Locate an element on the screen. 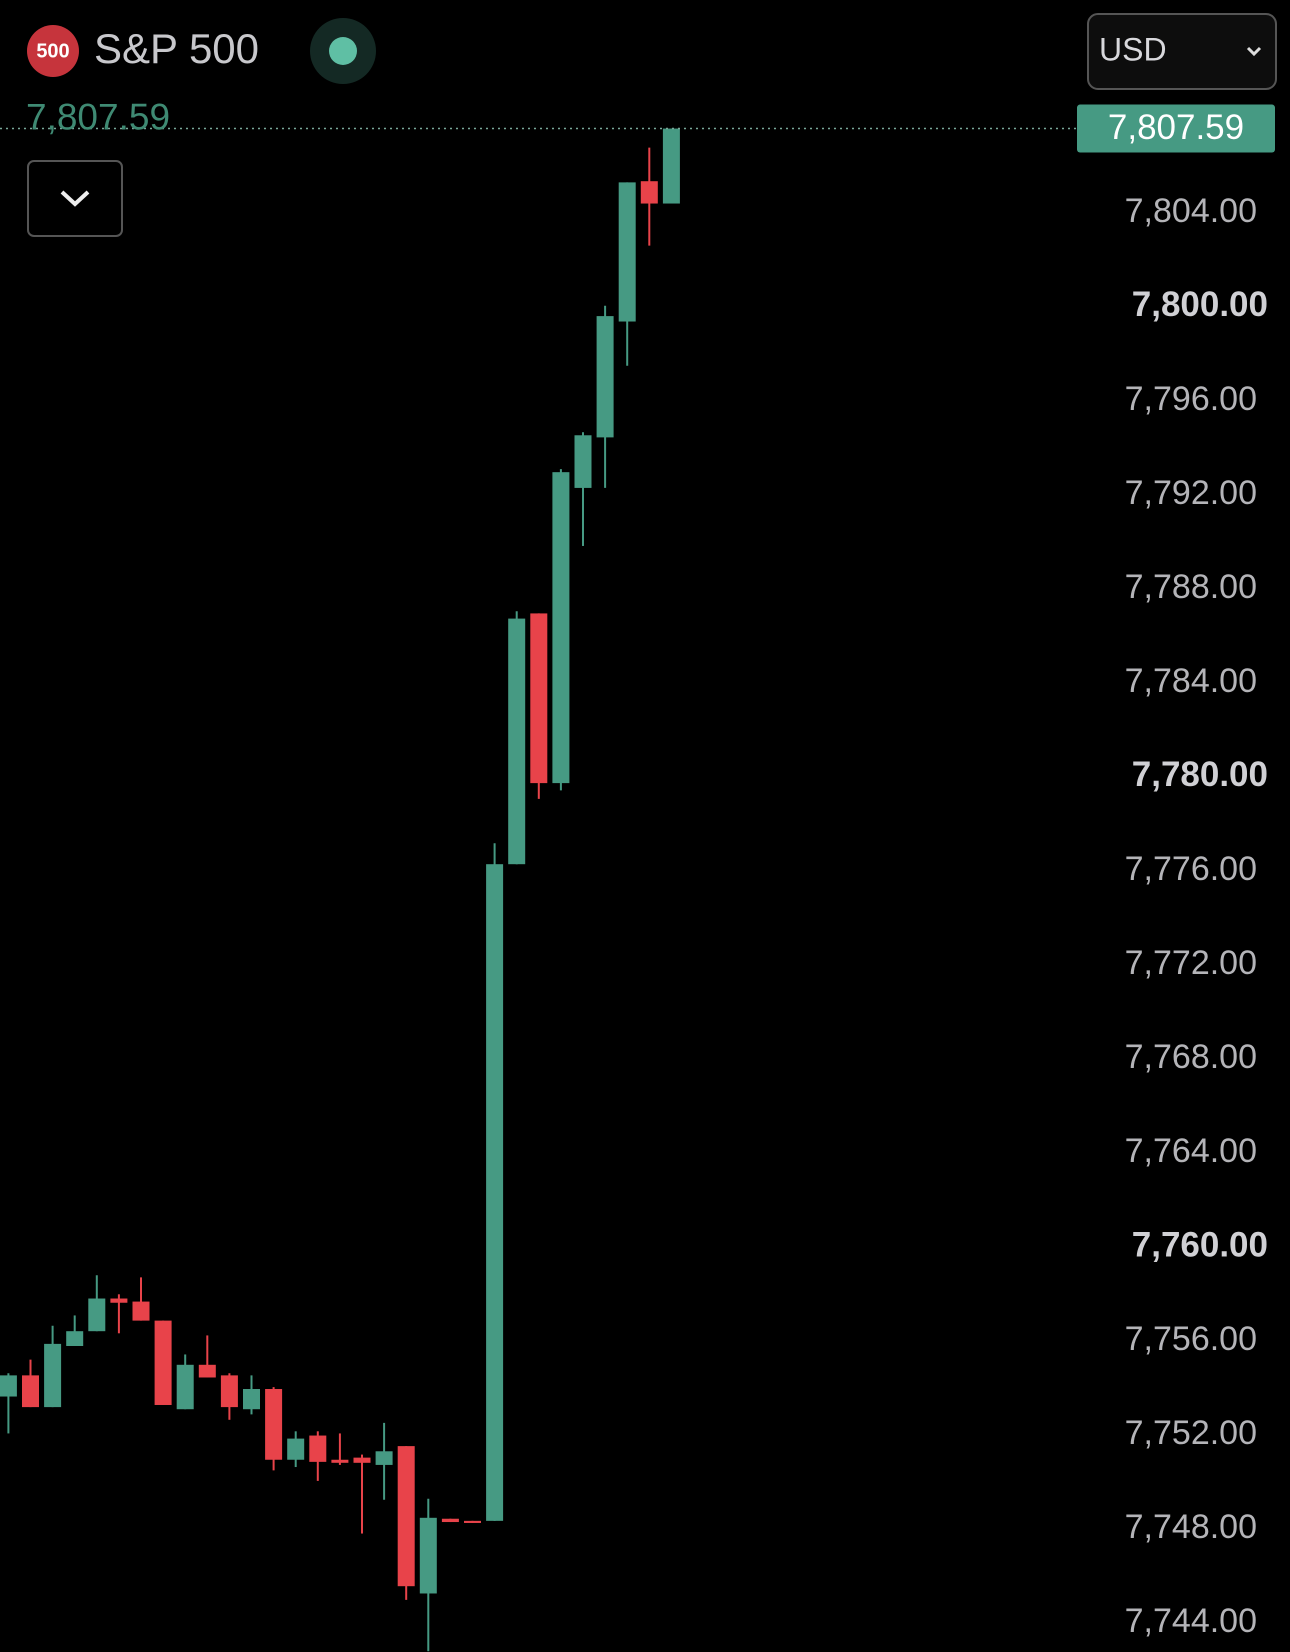  y-tick-label: 7,776.00 is located at coordinates (1191, 869).